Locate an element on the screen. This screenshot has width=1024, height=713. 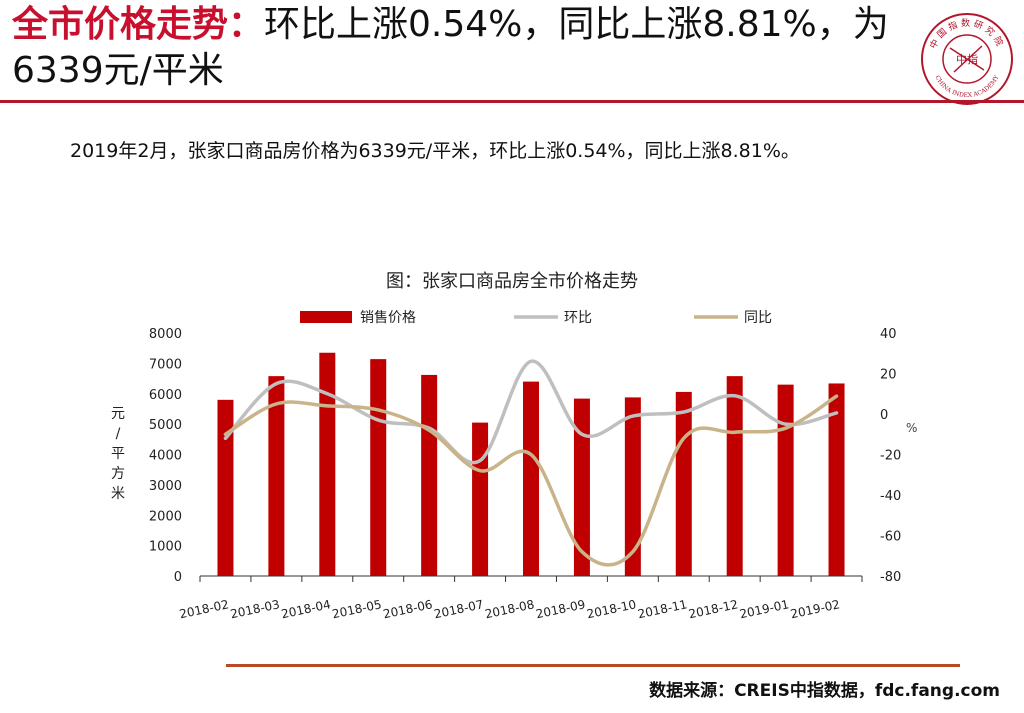
x-axis-tick-label: 2018-08 is located at coordinates (510, 609).